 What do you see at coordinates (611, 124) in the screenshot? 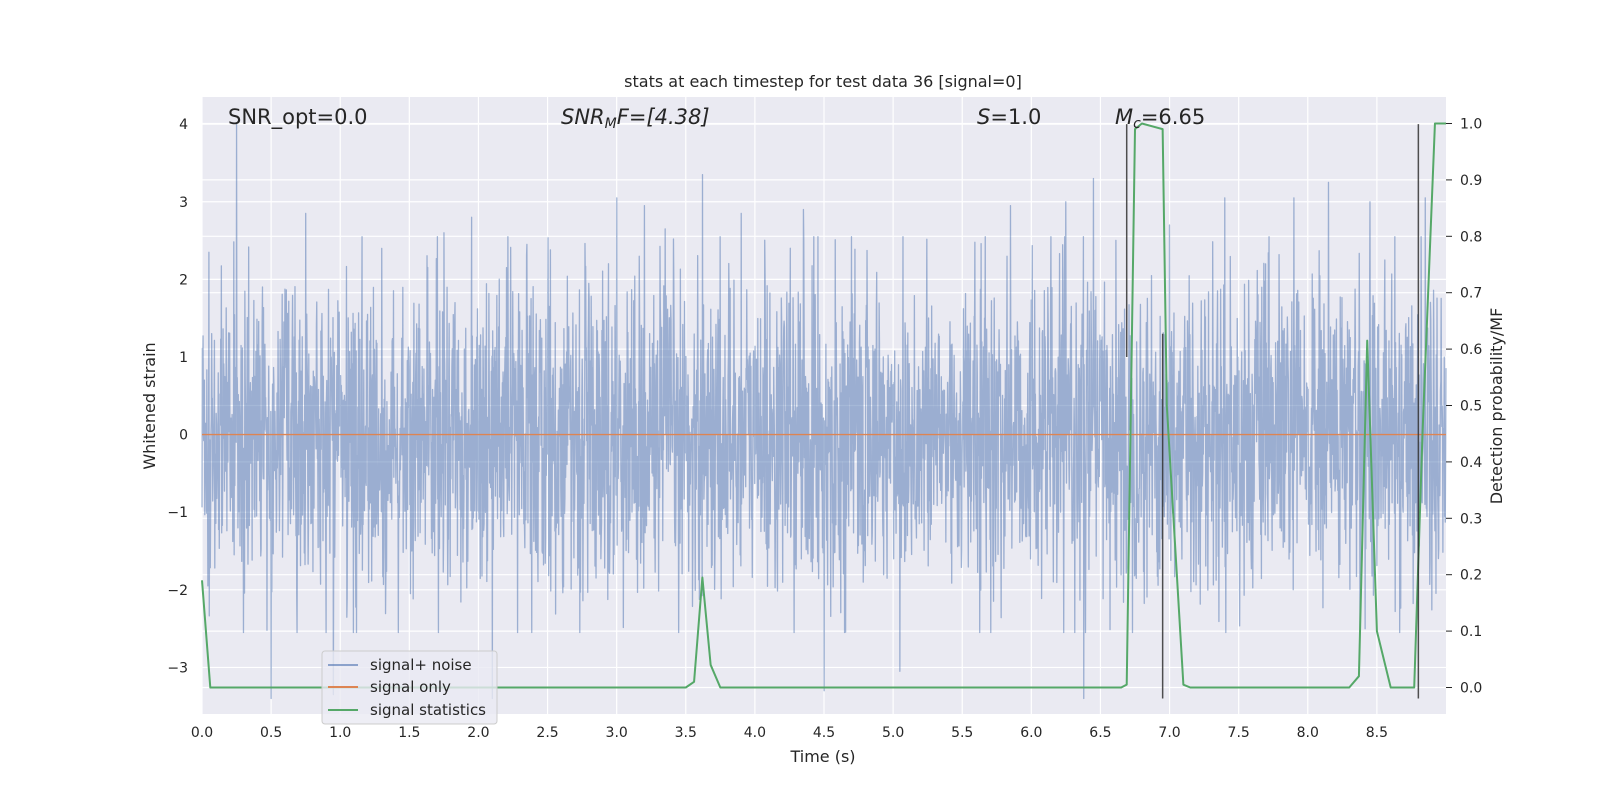
I see `annotation-snr-mf-subscript: M` at bounding box center [611, 124].